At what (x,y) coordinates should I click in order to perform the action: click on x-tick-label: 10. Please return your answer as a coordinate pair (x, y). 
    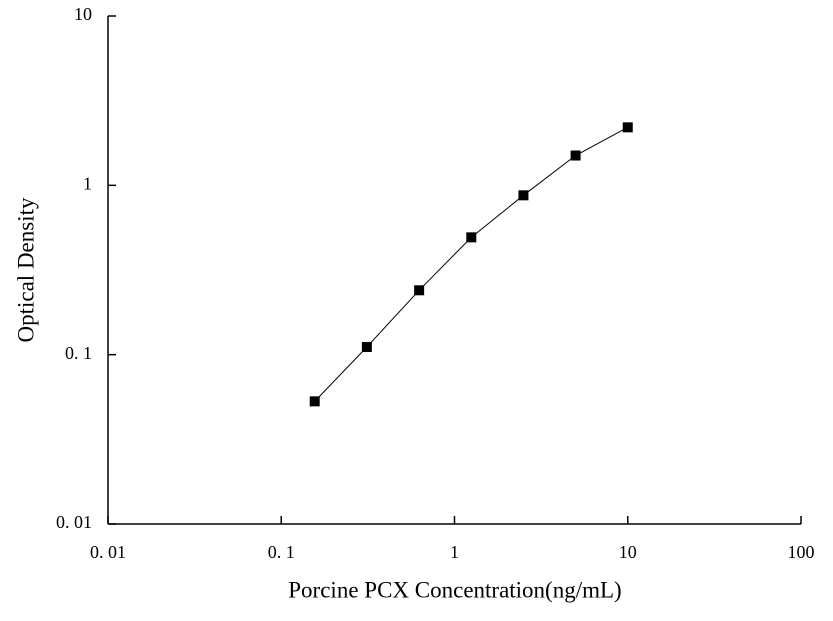
    Looking at the image, I should click on (628, 552).